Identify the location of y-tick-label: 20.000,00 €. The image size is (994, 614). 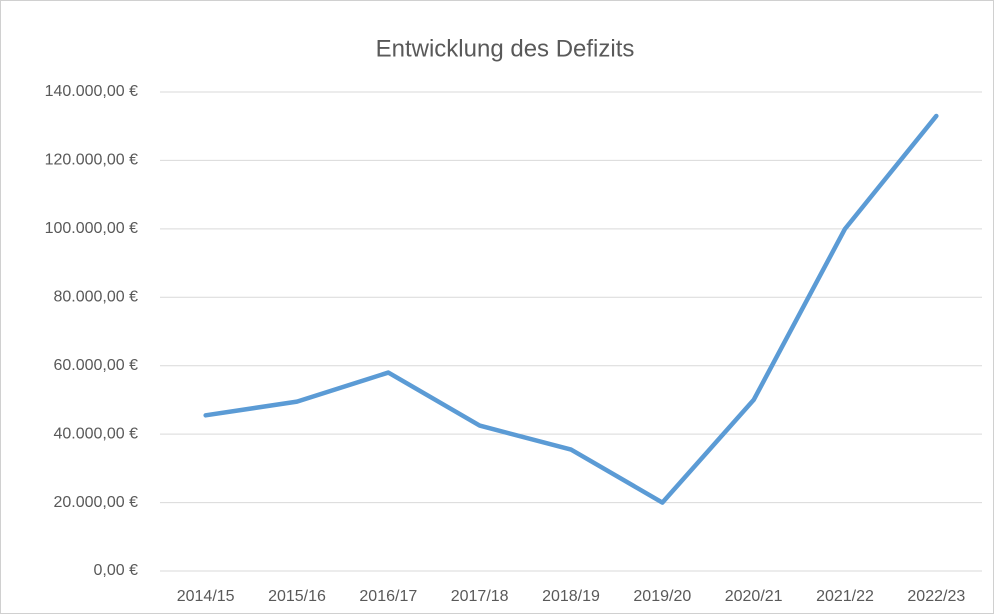
(95, 502).